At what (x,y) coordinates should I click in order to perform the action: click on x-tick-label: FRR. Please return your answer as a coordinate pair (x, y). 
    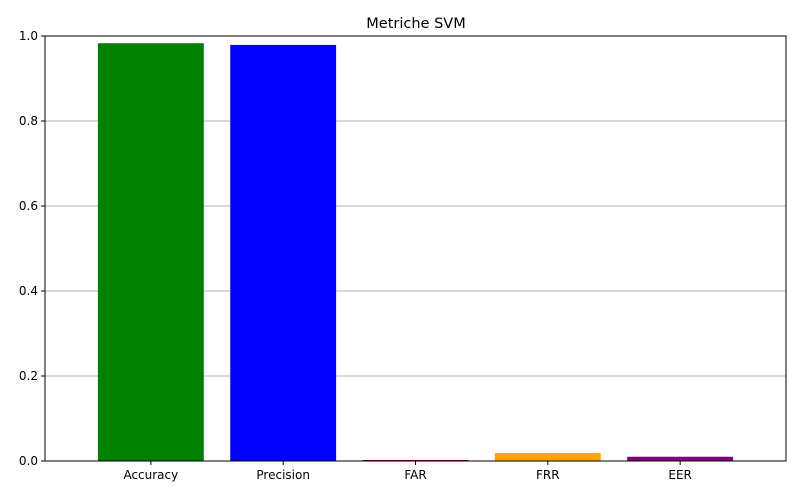
    Looking at the image, I should click on (548, 475).